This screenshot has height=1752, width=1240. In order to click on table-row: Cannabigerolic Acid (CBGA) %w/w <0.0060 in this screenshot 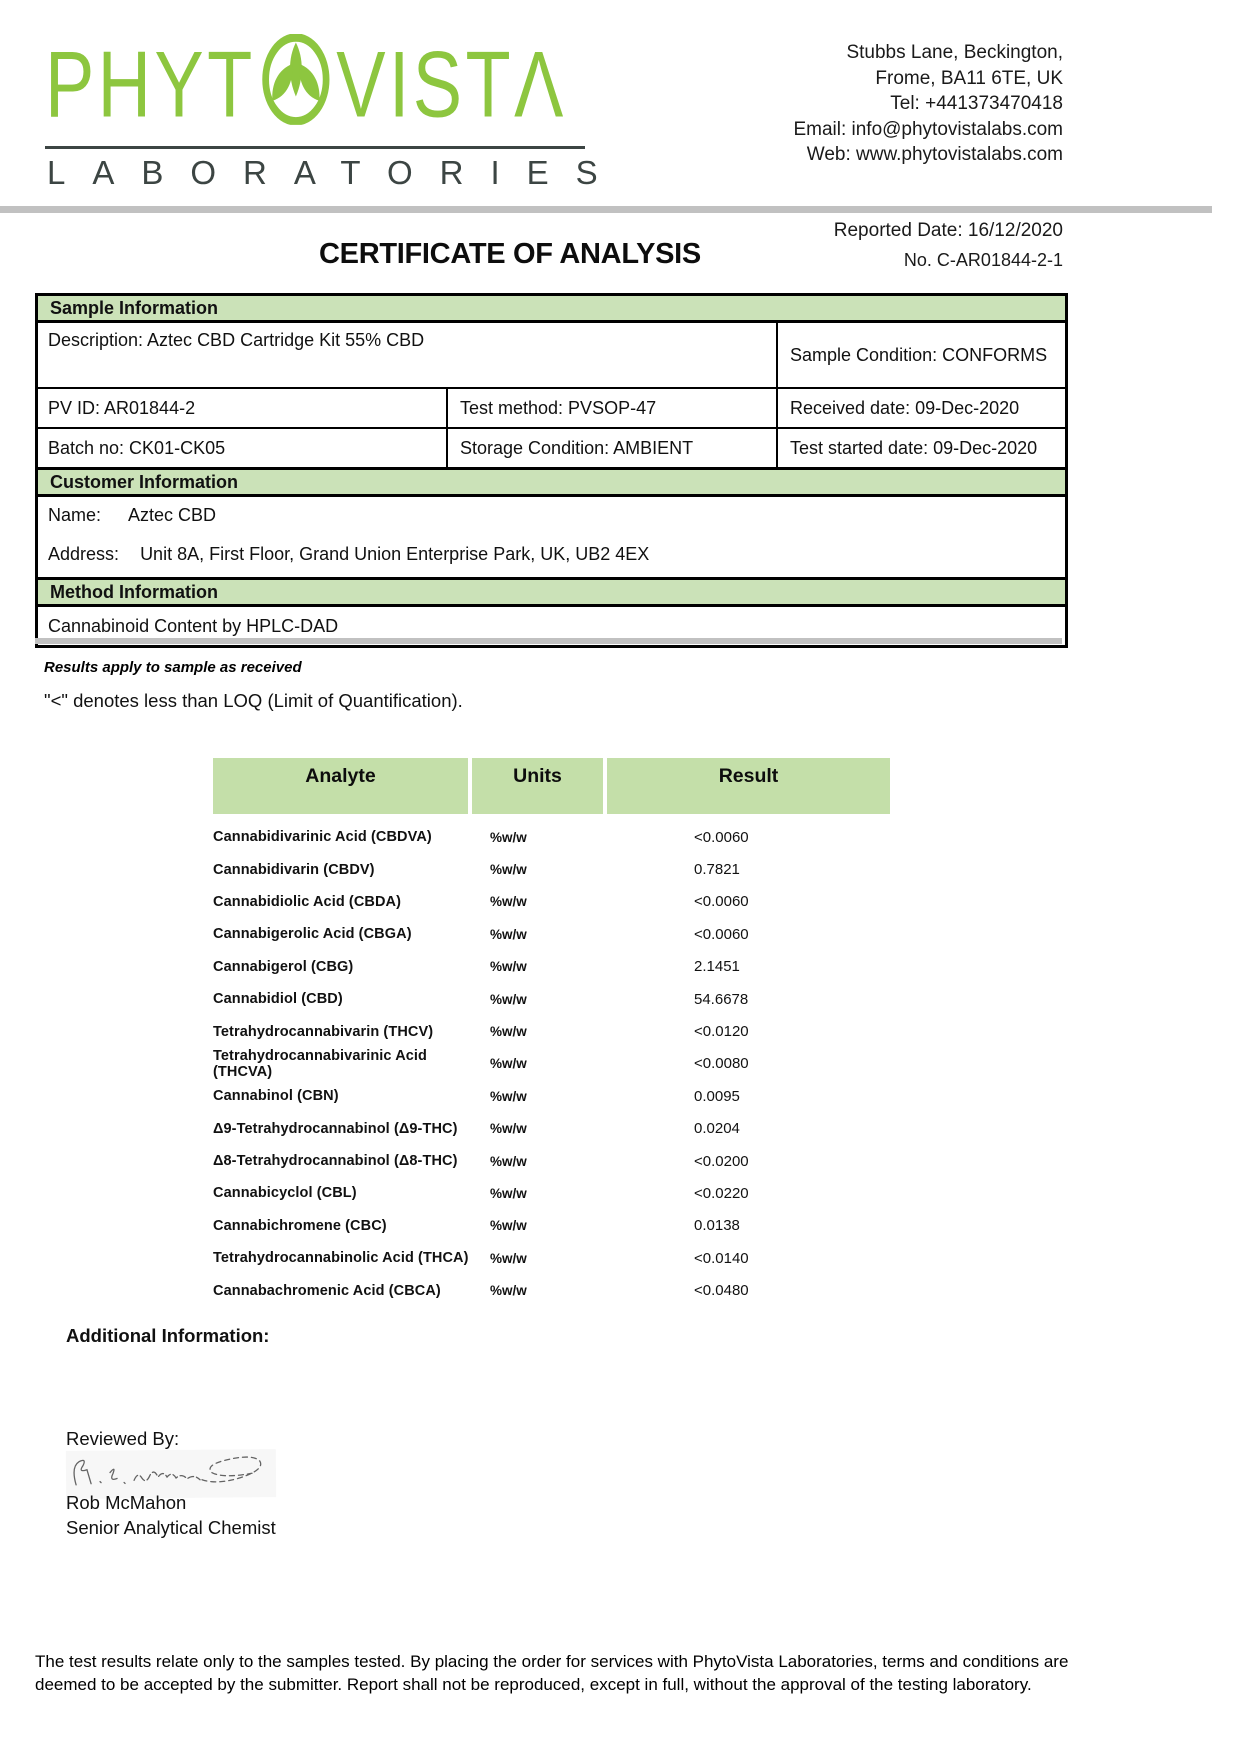, I will do `click(551, 934)`.